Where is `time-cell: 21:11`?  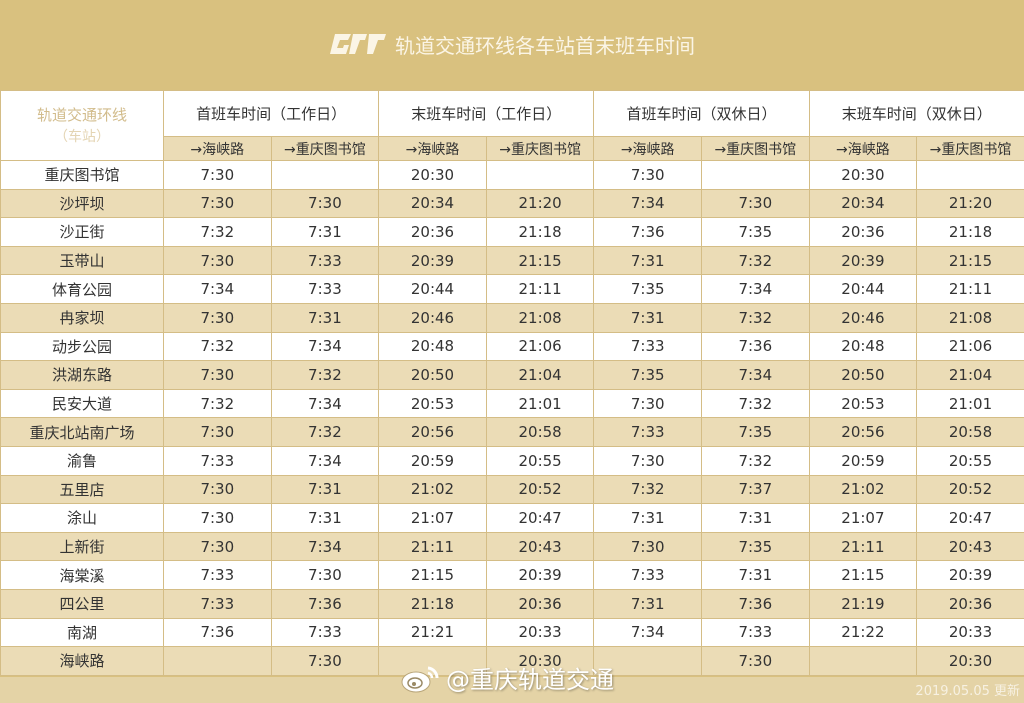 time-cell: 21:11 is located at coordinates (540, 289).